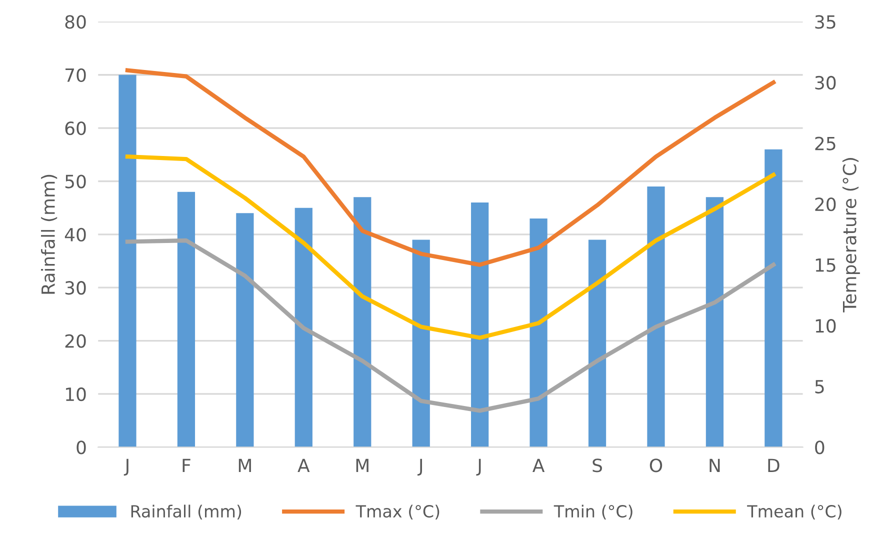 Image resolution: width=892 pixels, height=542 pixels. What do you see at coordinates (75, 129) in the screenshot?
I see `y-tick-label: 60` at bounding box center [75, 129].